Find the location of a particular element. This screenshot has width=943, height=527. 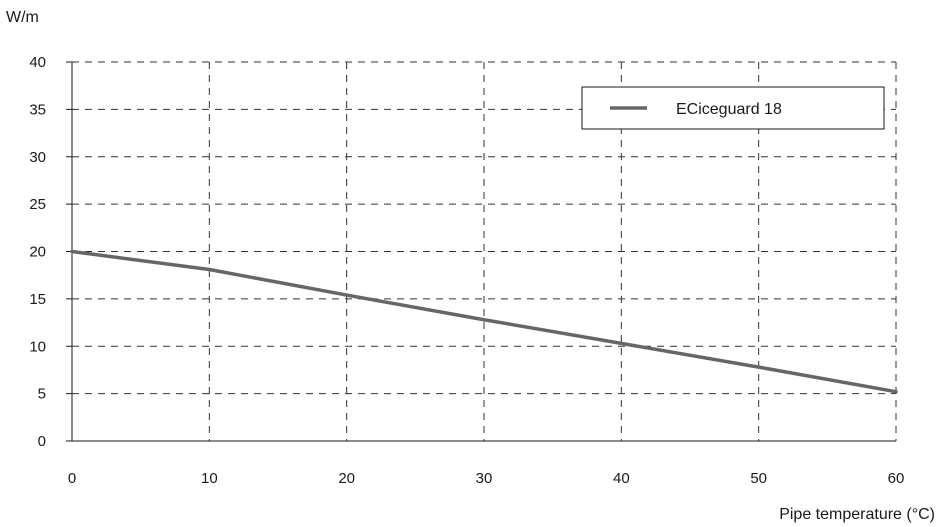

y-tick-label: 40 is located at coordinates (37, 62).